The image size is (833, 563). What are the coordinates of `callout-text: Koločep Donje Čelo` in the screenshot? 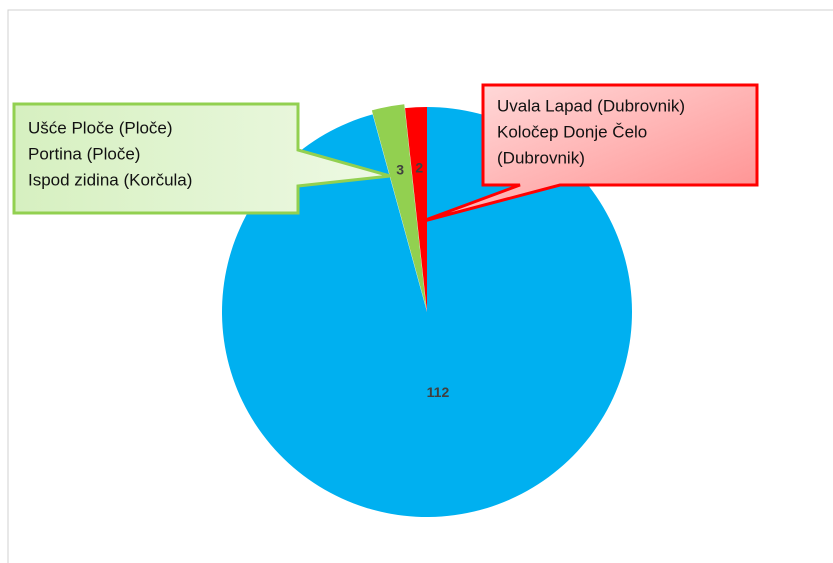 It's located at (572, 131).